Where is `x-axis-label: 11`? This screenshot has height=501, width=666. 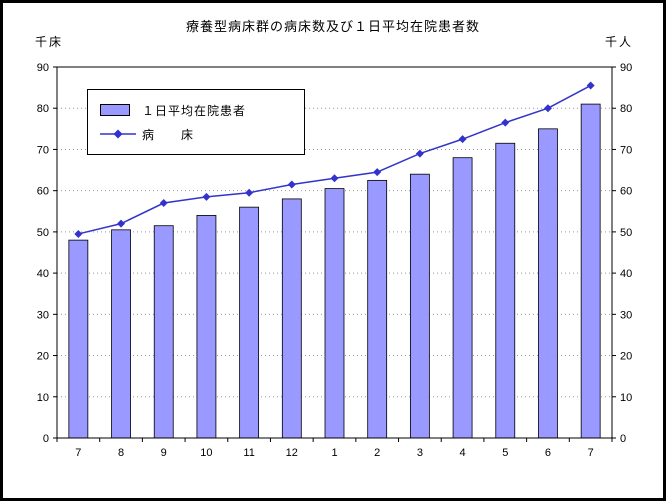
x-axis-label: 11 is located at coordinates (248, 453).